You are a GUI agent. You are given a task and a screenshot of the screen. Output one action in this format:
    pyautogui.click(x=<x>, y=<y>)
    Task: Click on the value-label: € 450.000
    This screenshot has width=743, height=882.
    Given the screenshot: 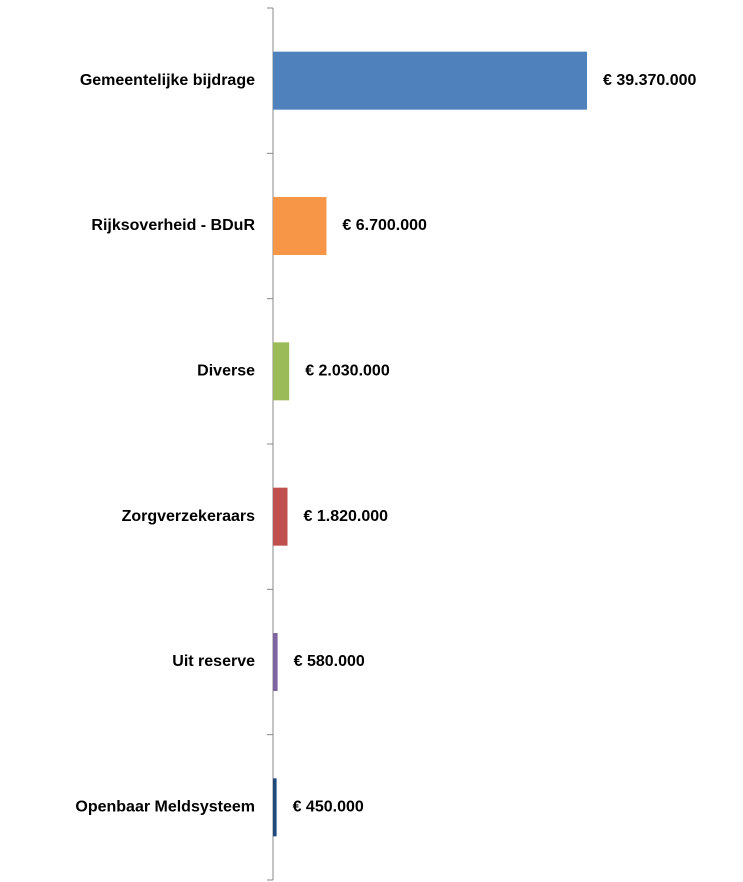 What is the action you would take?
    pyautogui.click(x=328, y=807)
    